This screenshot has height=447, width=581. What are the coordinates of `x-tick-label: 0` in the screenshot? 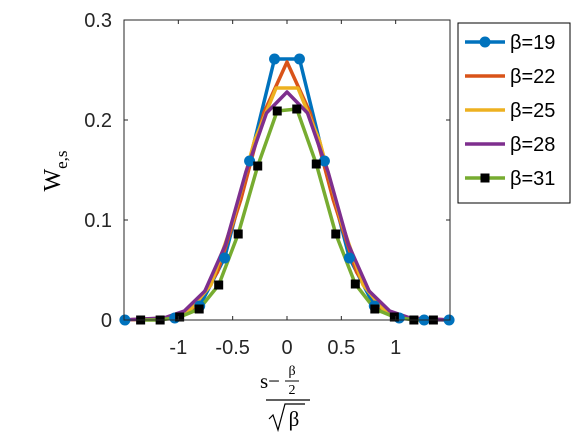 It's located at (286, 348).